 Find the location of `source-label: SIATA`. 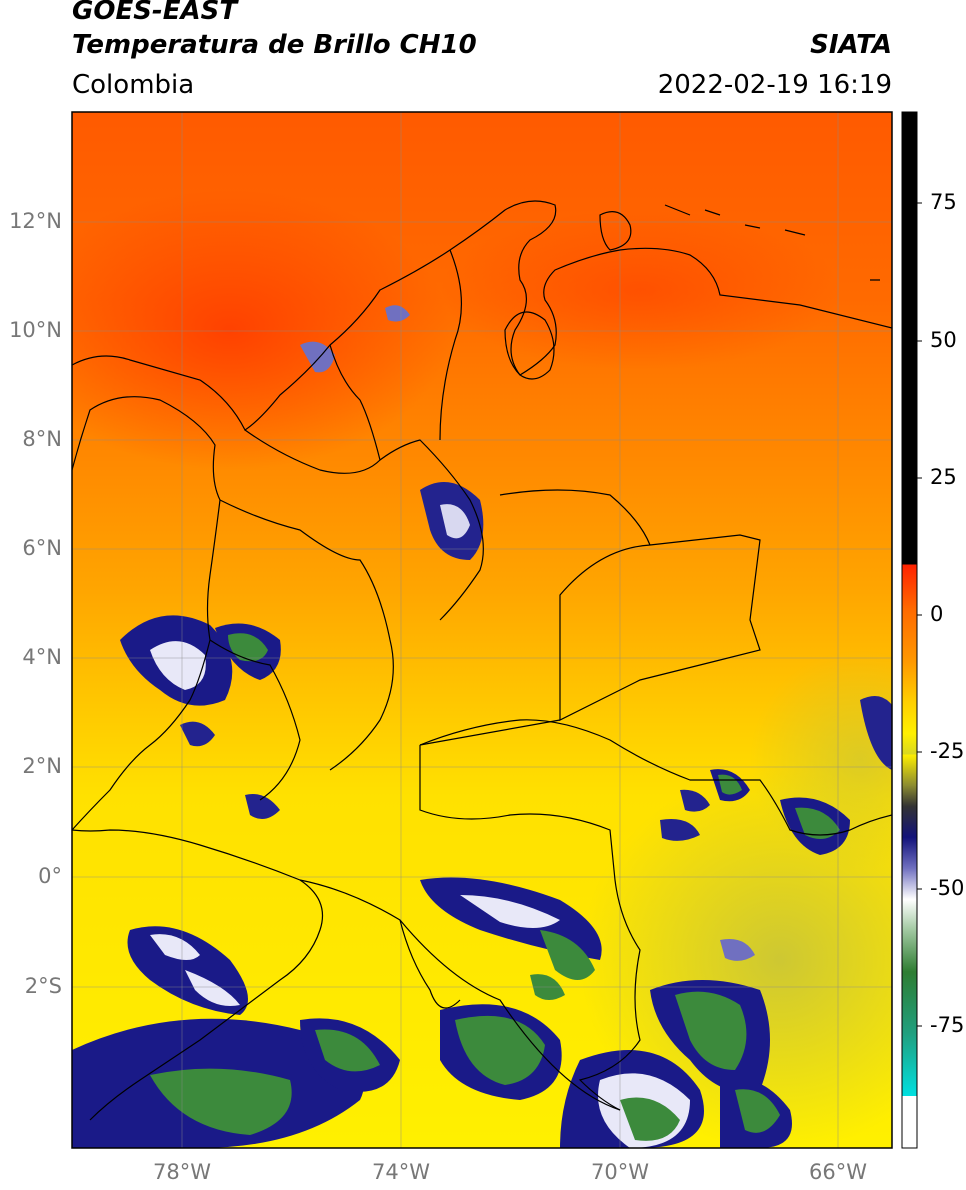

source-label: SIATA is located at coordinates (851, 45).